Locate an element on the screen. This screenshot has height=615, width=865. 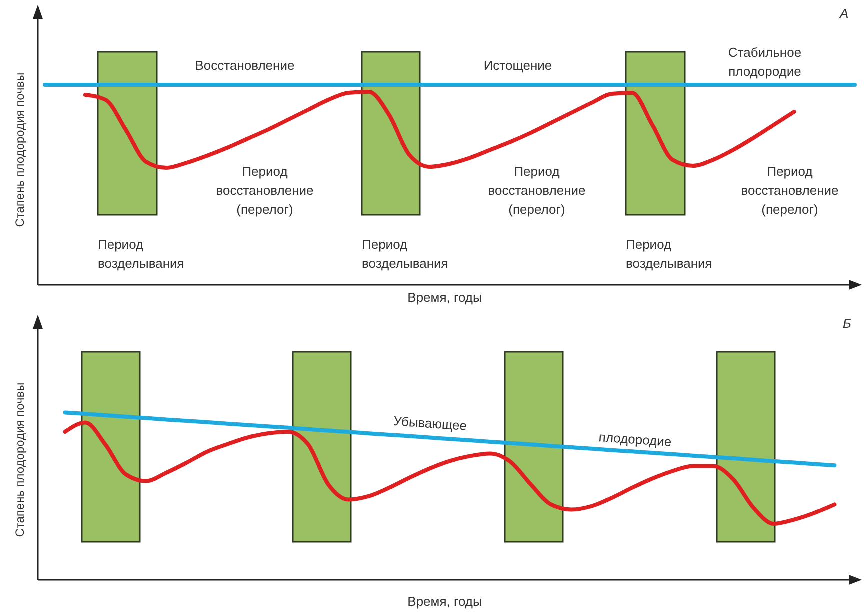
text: Стабильное плодородие is located at coordinates (765, 62).